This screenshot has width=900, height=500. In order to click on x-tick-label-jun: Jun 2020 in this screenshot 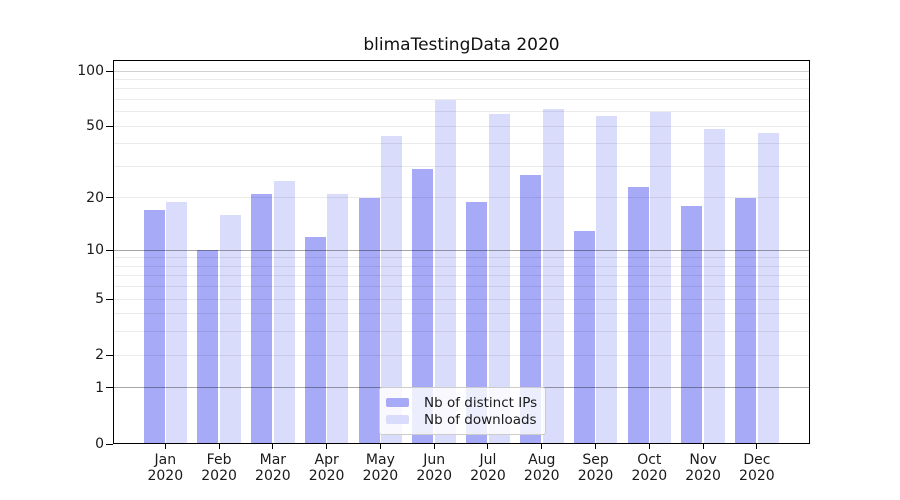, I will do `click(434, 468)`.